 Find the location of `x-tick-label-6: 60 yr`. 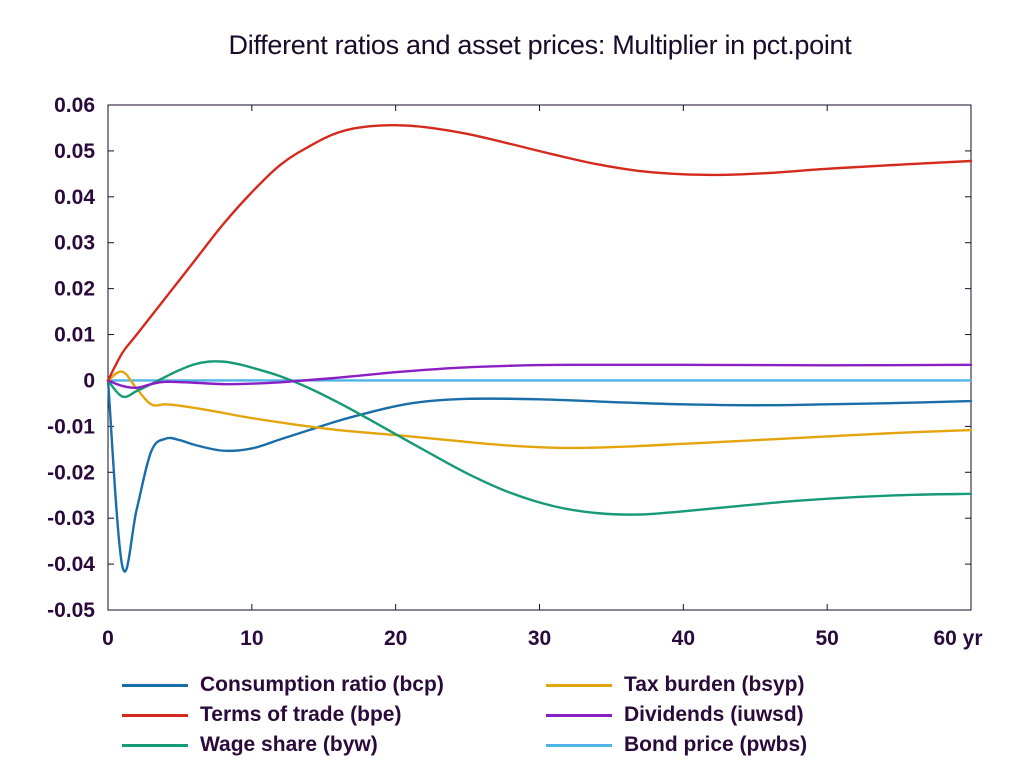

x-tick-label-6: 60 yr is located at coordinates (957, 638).